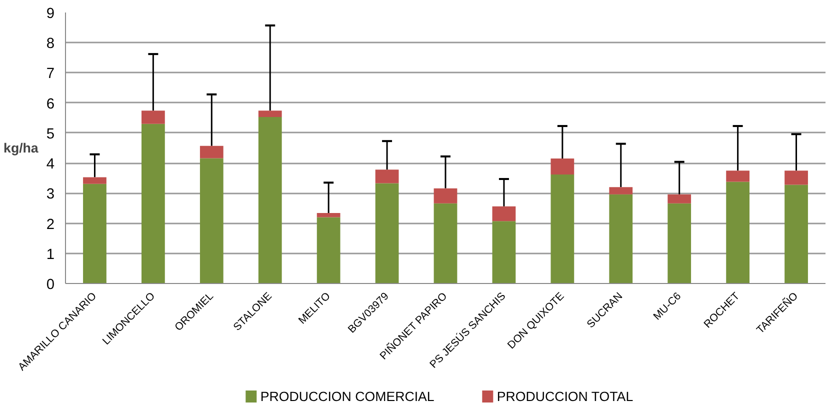 The image size is (829, 417). I want to click on legend-label: PRODUCCION TOTAL, so click(565, 396).